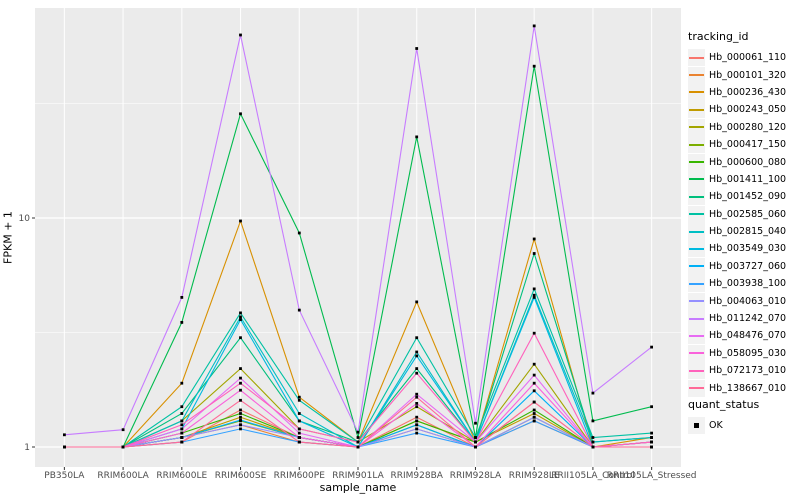 The image size is (800, 500). I want to click on legend-label: Hb_003938_100, so click(748, 284).